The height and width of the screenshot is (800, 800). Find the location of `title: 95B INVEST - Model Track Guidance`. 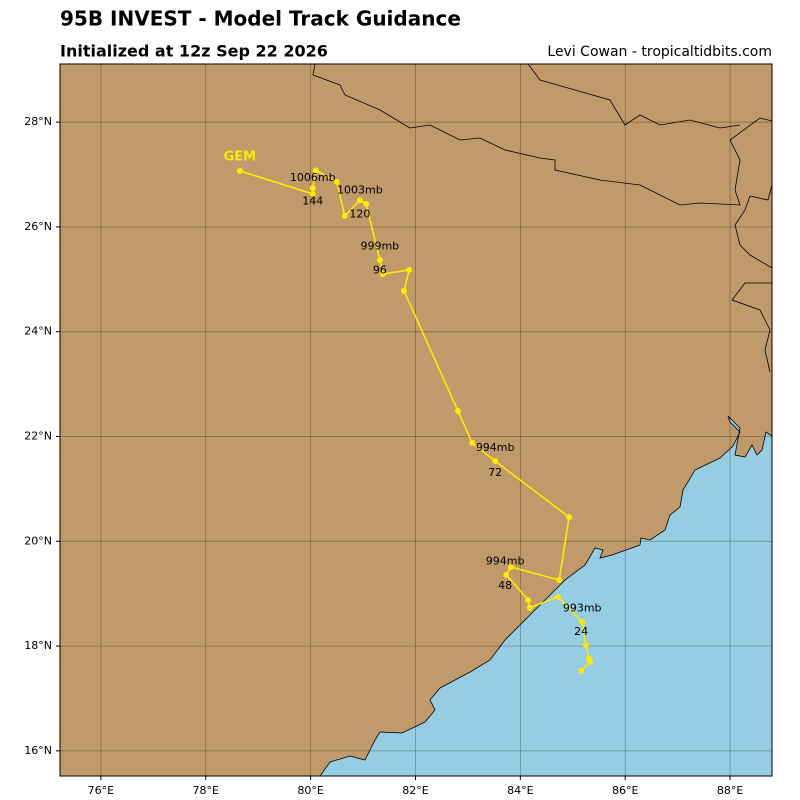

title: 95B INVEST - Model Track Guidance is located at coordinates (260, 19).